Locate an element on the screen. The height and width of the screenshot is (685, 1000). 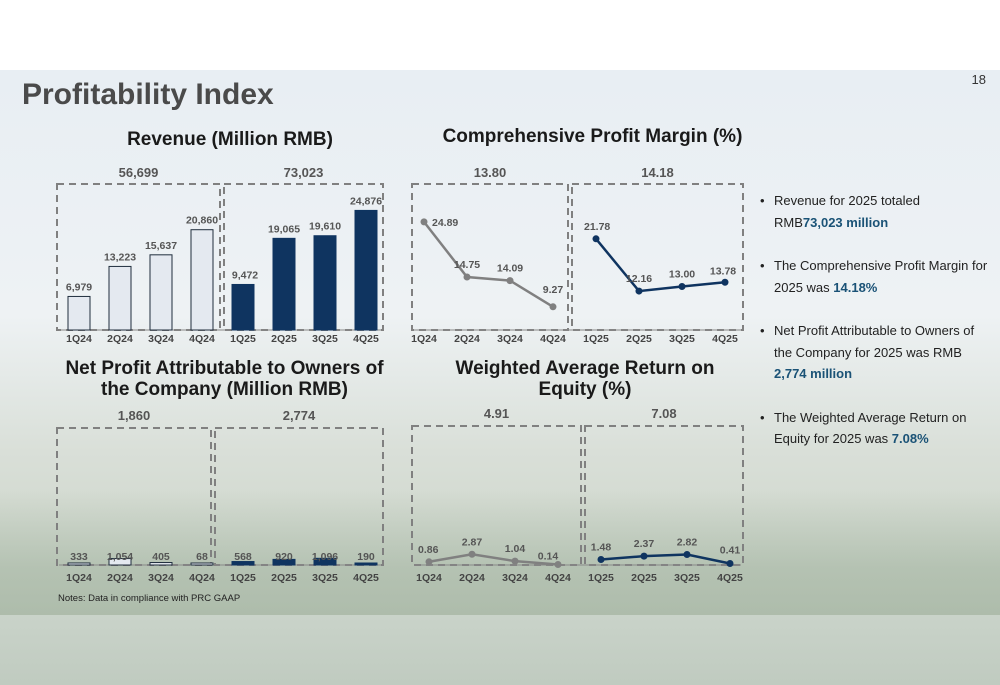
data-label-1Q24: 6,979 is located at coordinates (79, 287).